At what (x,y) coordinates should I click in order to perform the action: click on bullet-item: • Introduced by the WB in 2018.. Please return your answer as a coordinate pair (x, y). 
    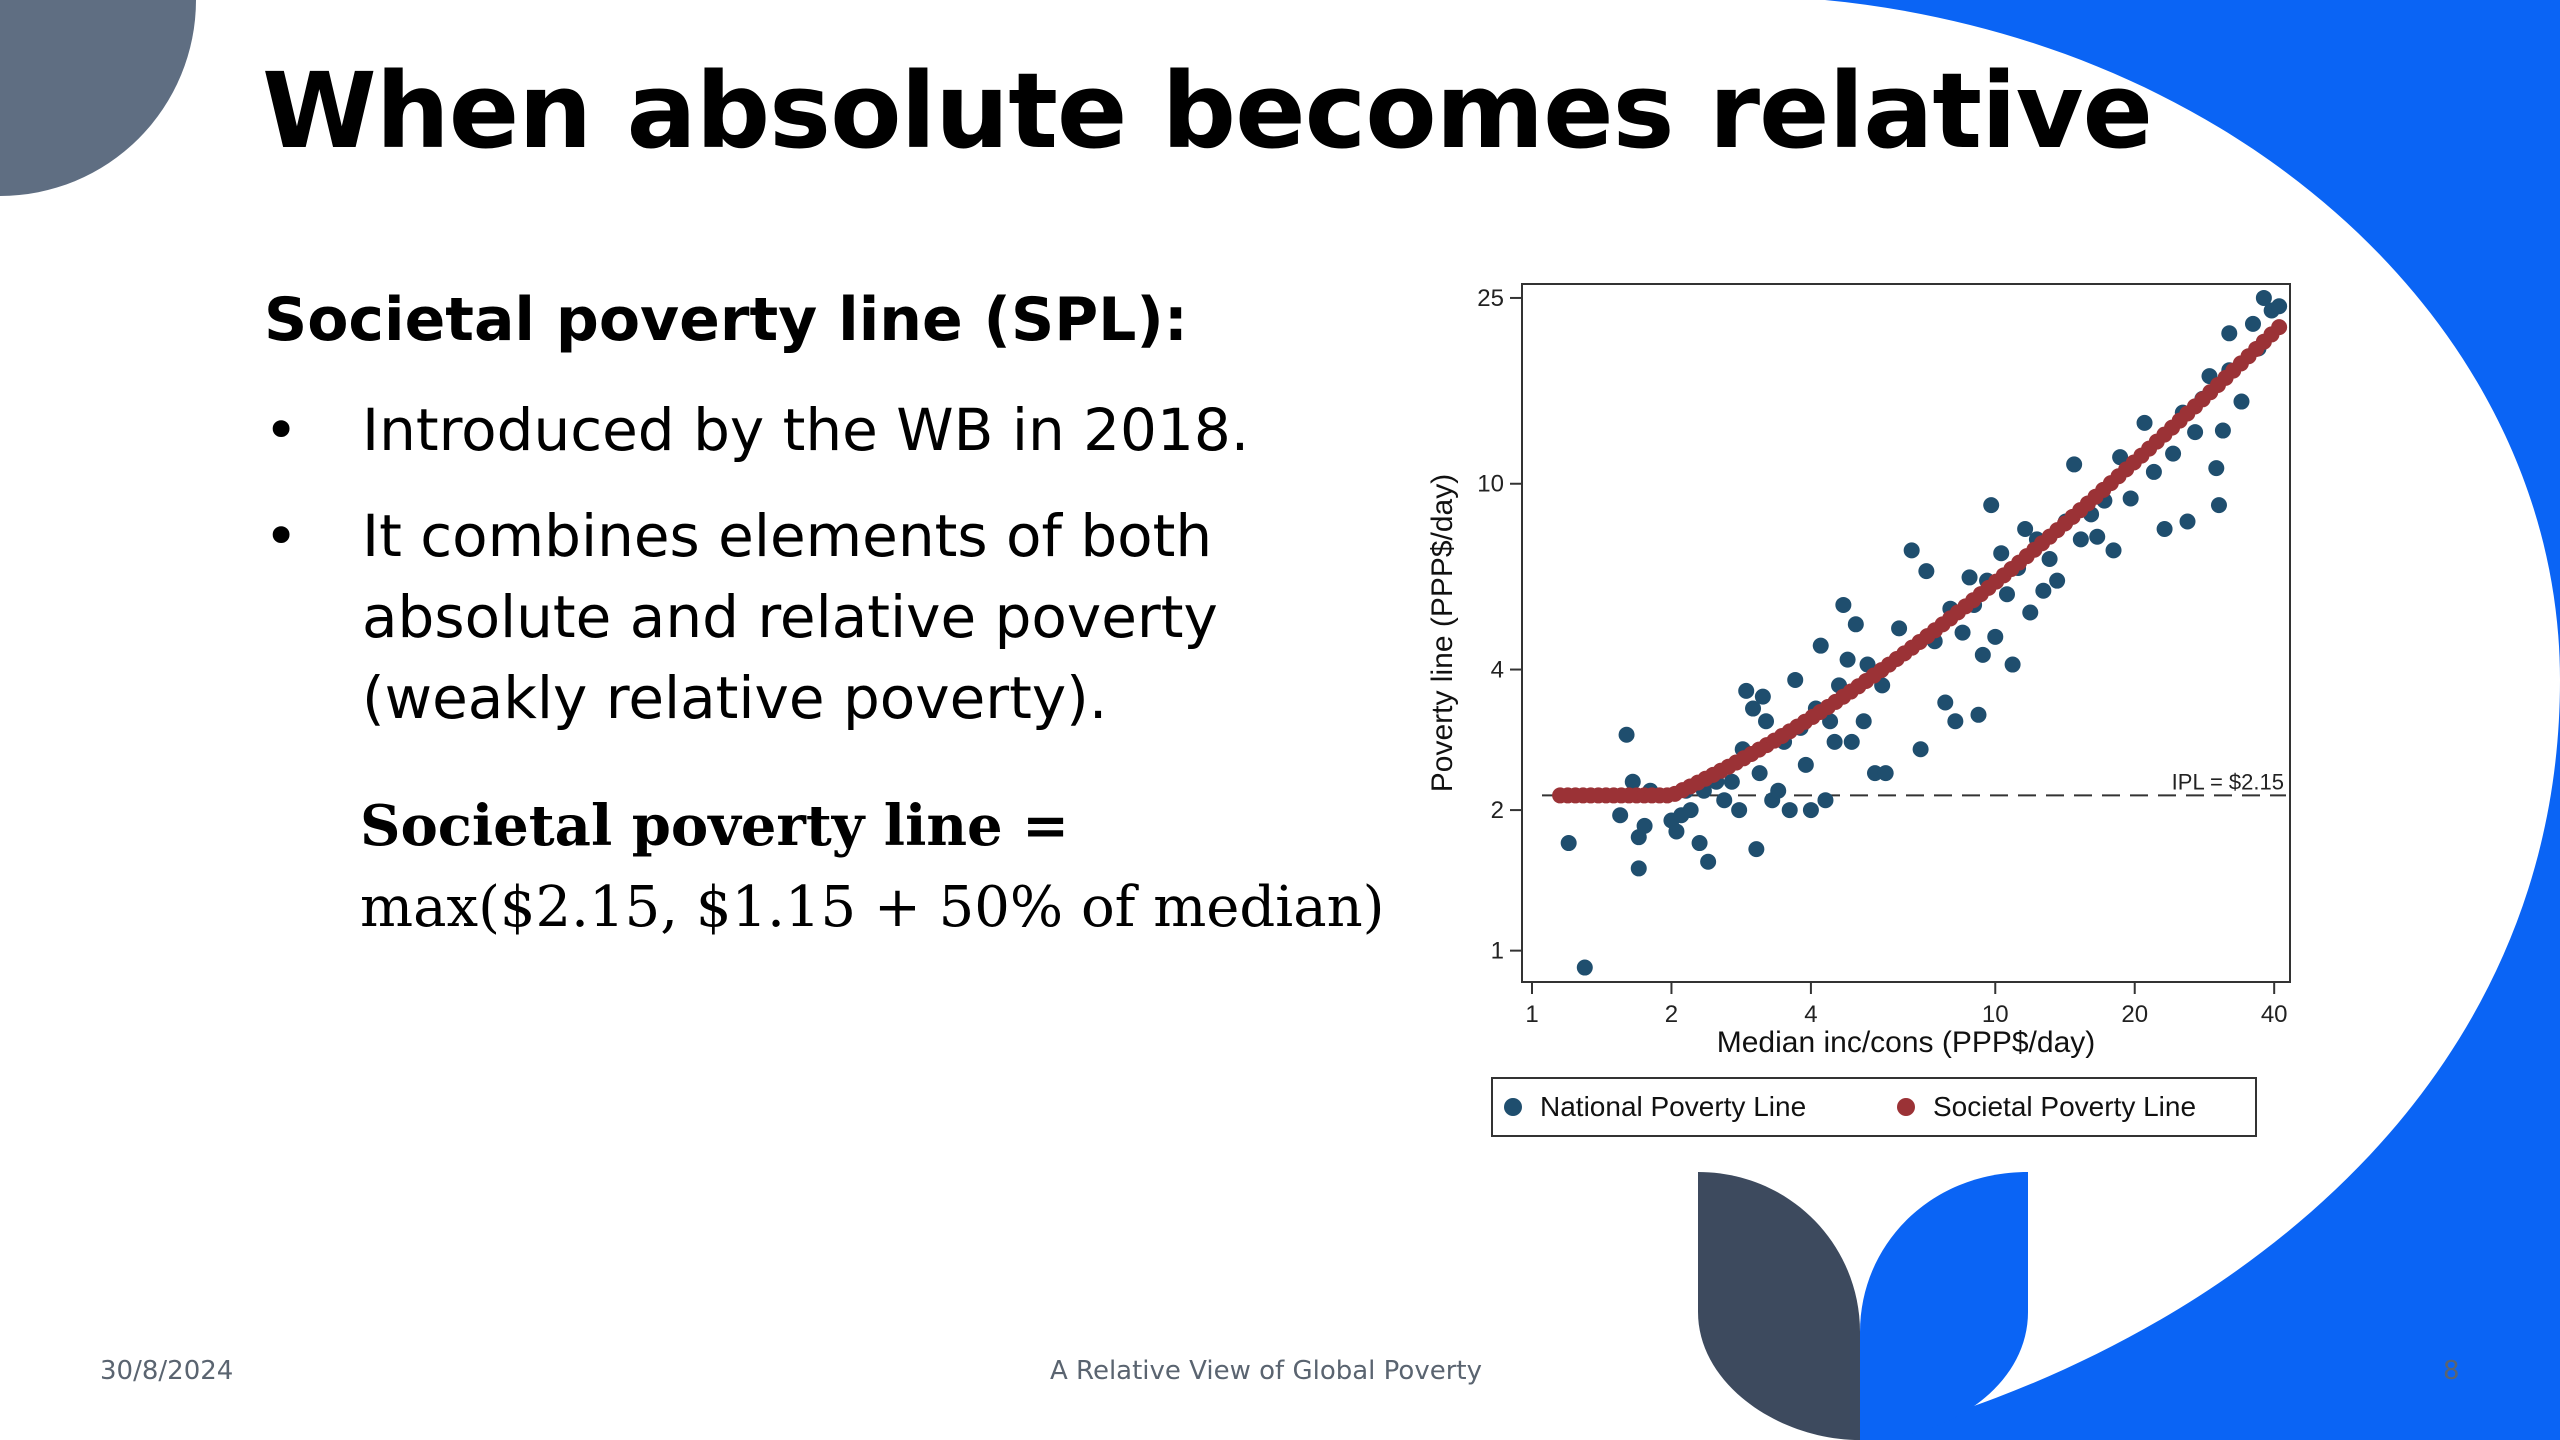
    Looking at the image, I should click on (834, 430).